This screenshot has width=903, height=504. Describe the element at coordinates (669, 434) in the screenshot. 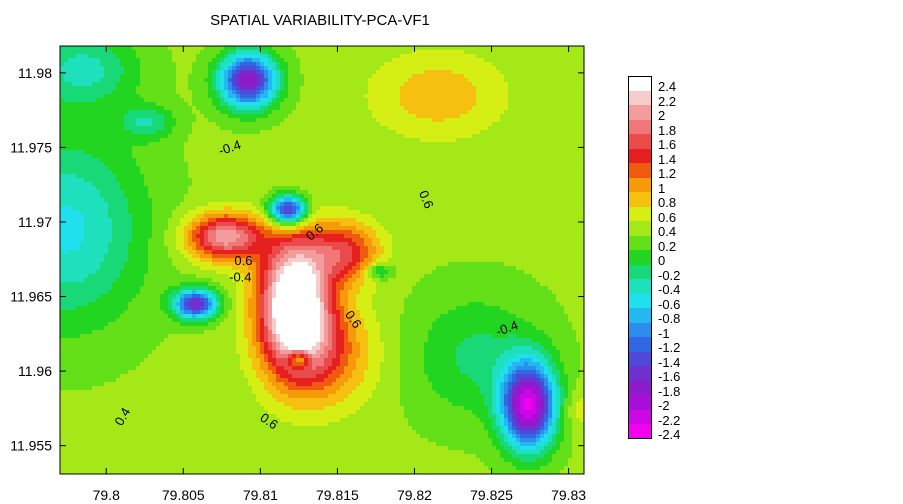

I see `legend-label: -2.4` at that location.